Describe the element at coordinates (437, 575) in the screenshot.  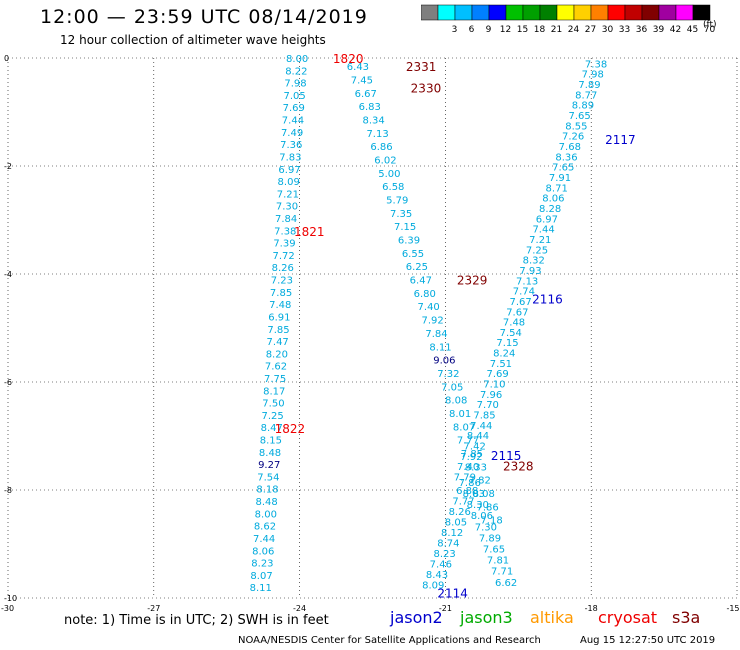
I see `swh-value: 8.43` at that location.